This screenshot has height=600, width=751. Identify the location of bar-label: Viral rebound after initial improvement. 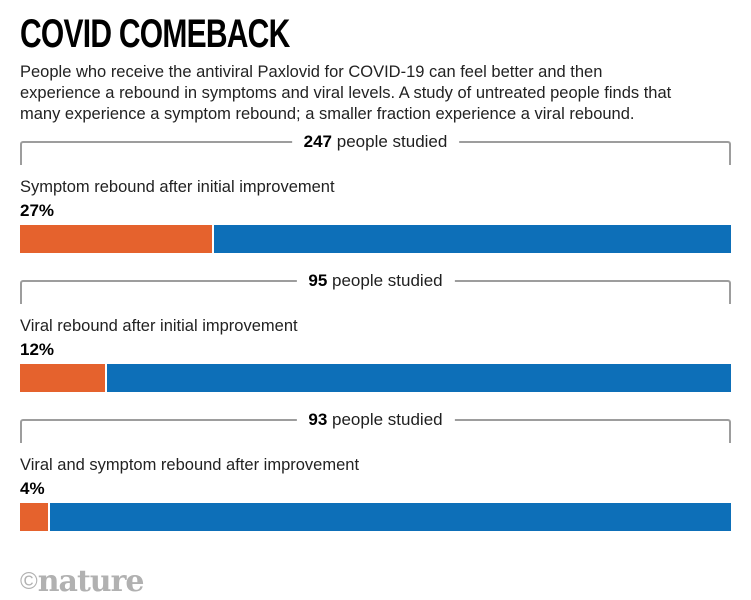
(159, 326).